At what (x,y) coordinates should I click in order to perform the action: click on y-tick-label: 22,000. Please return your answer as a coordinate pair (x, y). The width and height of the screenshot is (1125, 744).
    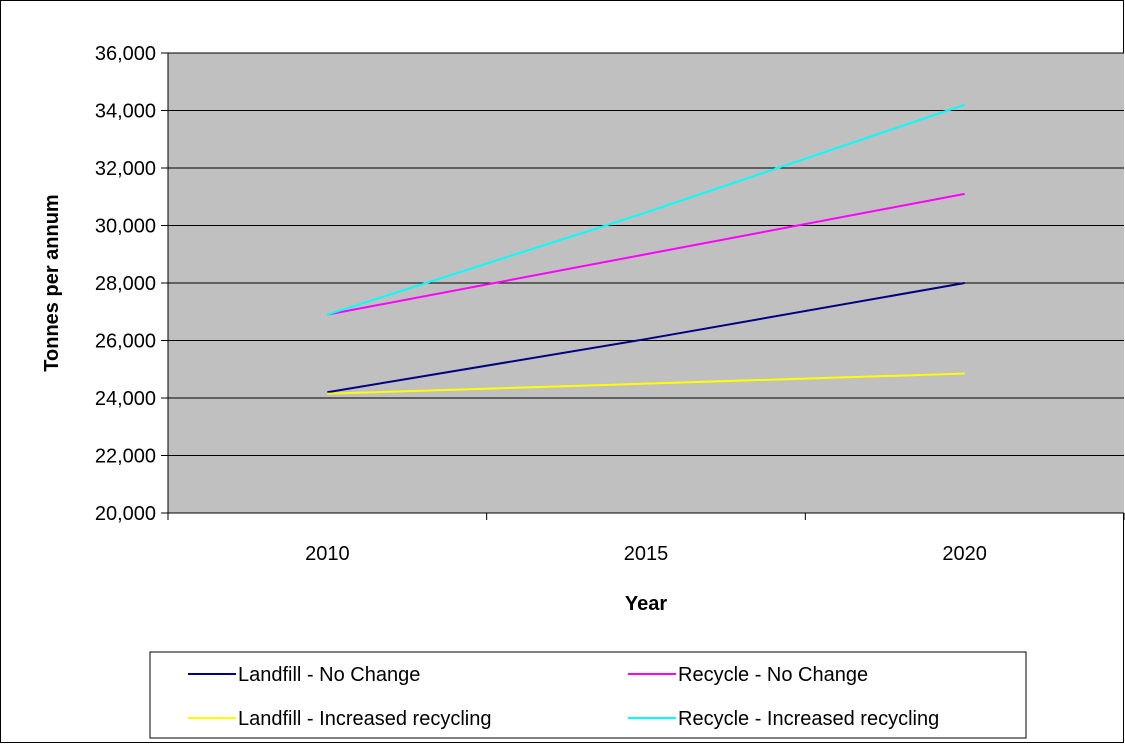
    Looking at the image, I should click on (125, 457).